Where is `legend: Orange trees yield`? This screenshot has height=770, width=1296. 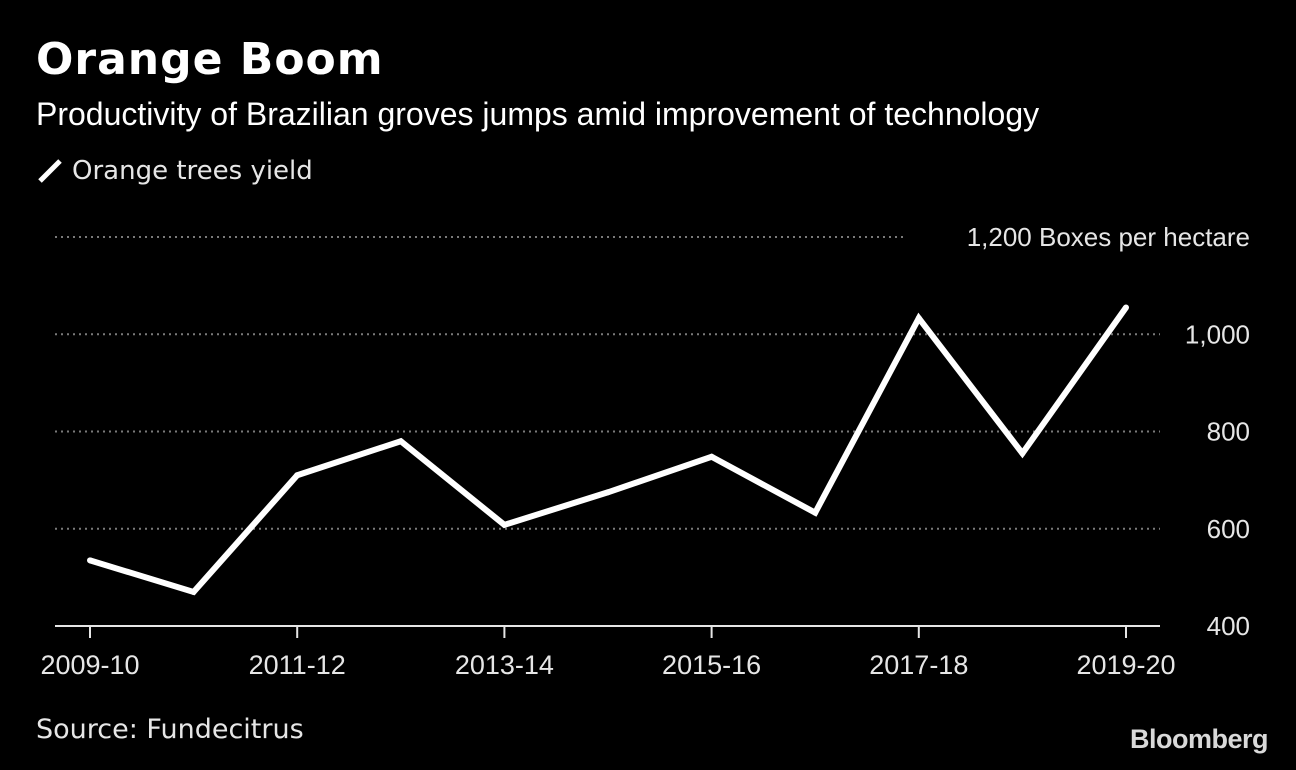 legend: Orange trees yield is located at coordinates (174, 171).